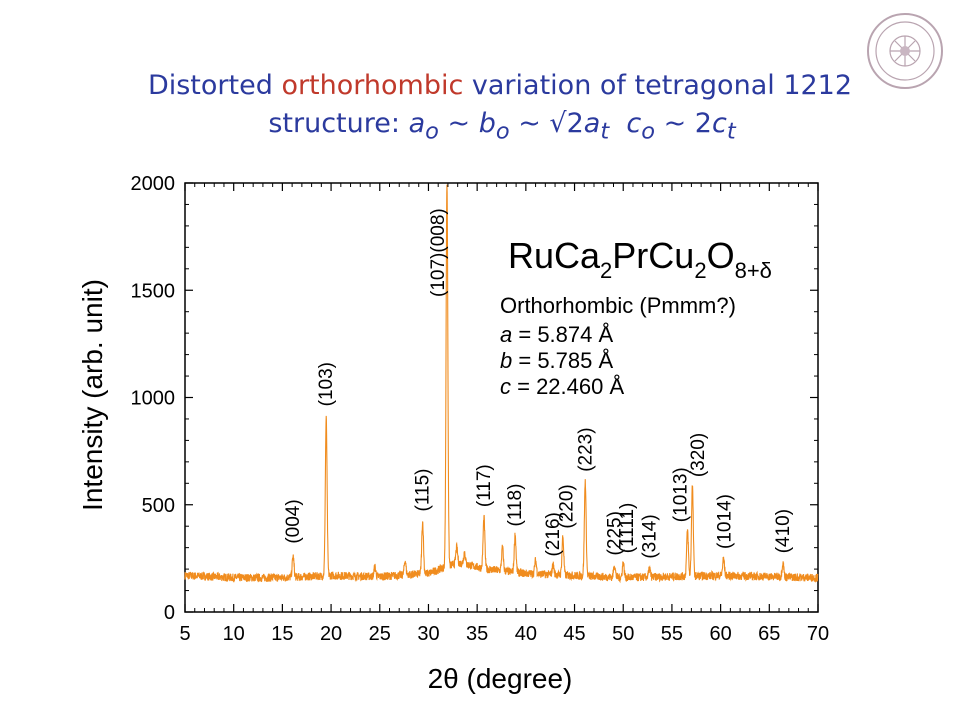 The height and width of the screenshot is (720, 960). What do you see at coordinates (500, 678) in the screenshot?
I see `x-axis-label: 2θ (degree)` at bounding box center [500, 678].